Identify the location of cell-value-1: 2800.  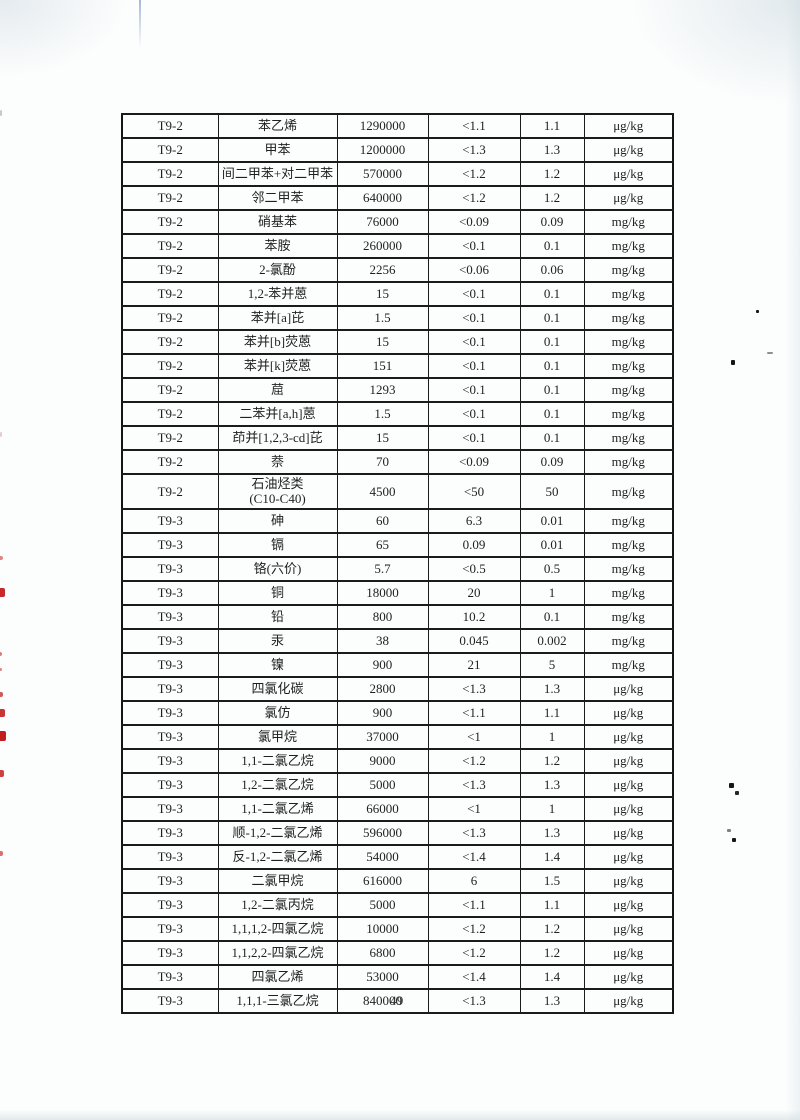
(382, 688).